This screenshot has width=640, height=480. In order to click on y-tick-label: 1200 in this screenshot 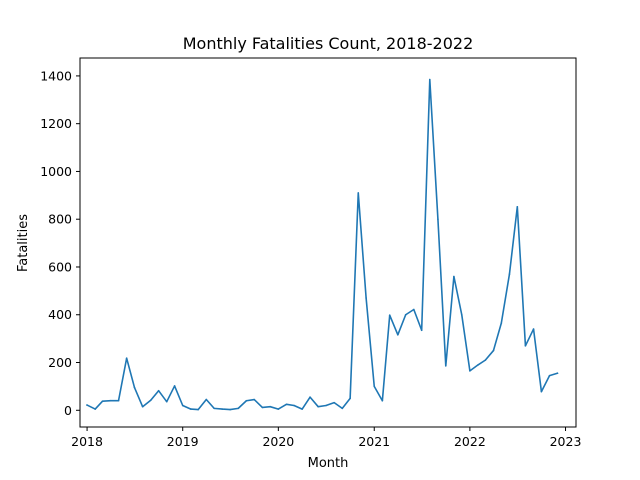, I will do `click(56, 123)`.